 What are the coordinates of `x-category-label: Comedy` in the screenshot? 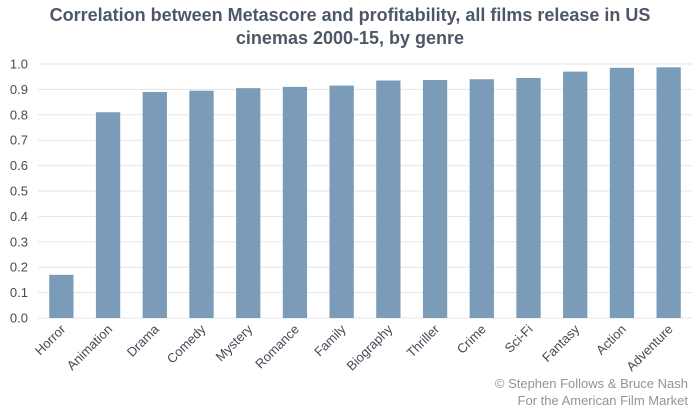 It's located at (186, 343).